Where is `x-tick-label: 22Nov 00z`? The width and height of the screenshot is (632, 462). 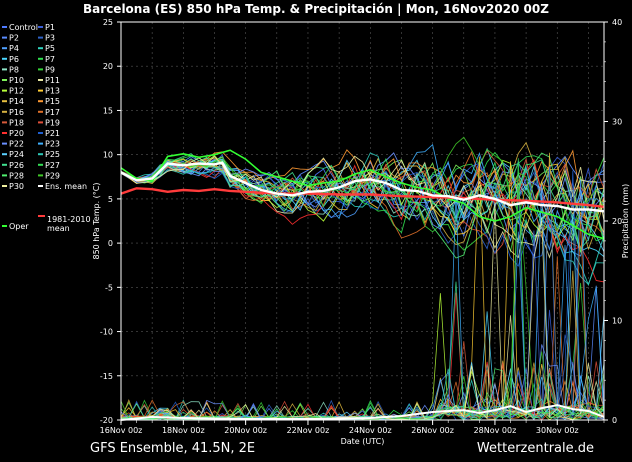 x-tick-label: 22Nov 00z is located at coordinates (308, 430).